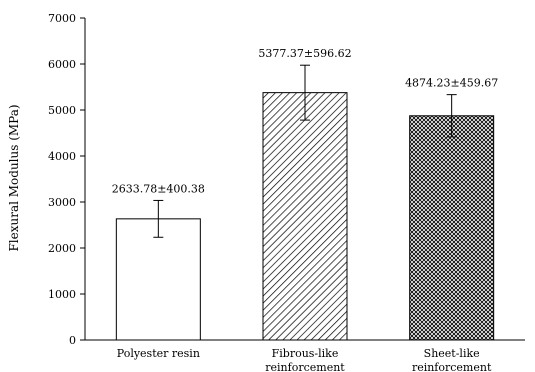  Describe the element at coordinates (62, 110) in the screenshot. I see `y-tick-label: 5000` at that location.